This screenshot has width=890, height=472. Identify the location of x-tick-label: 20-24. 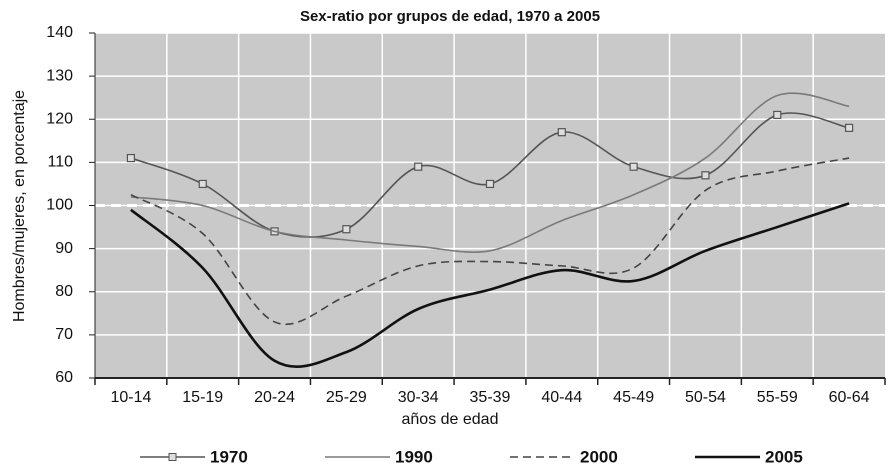
(274, 397).